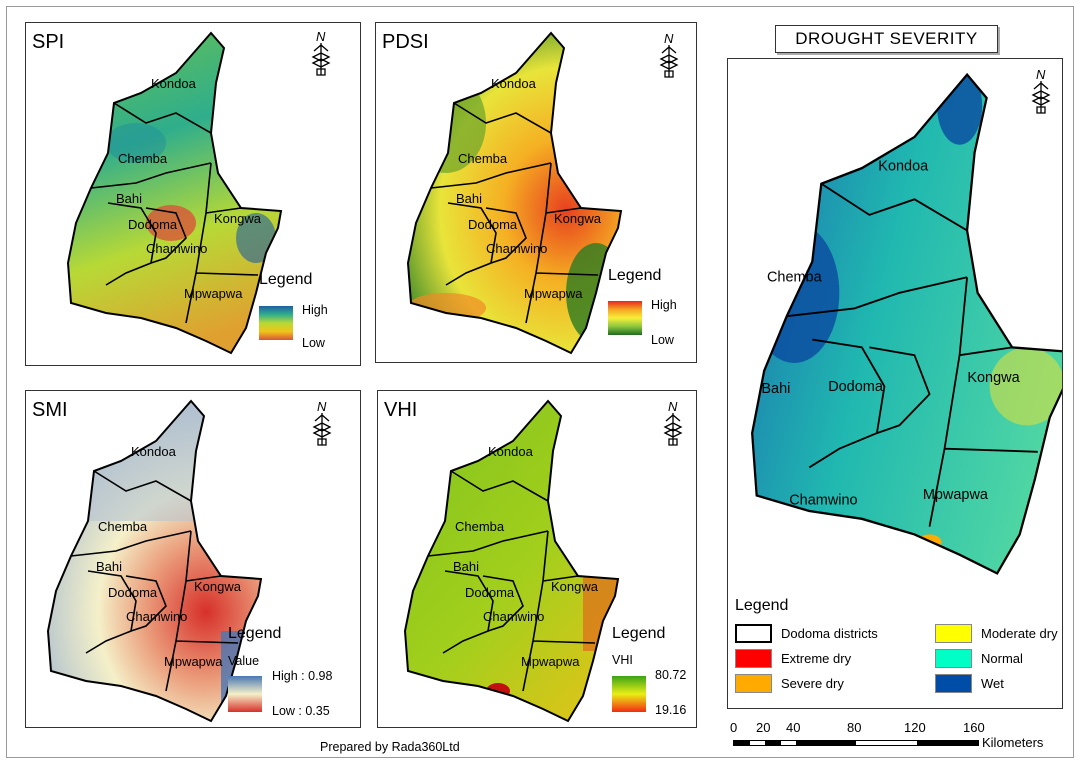  What do you see at coordinates (302, 676) in the screenshot?
I see `smi-high-label: High : 0.98` at bounding box center [302, 676].